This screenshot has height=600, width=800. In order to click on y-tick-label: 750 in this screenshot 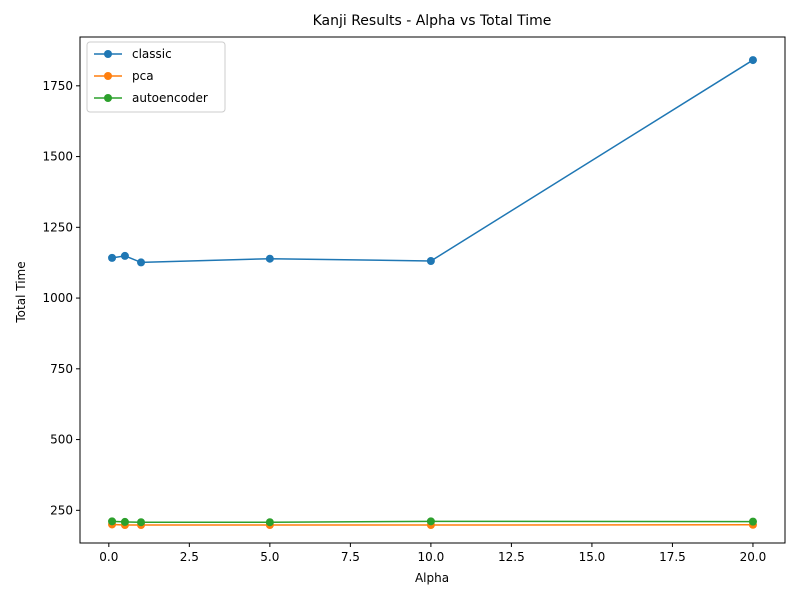, I will do `click(61, 369)`.